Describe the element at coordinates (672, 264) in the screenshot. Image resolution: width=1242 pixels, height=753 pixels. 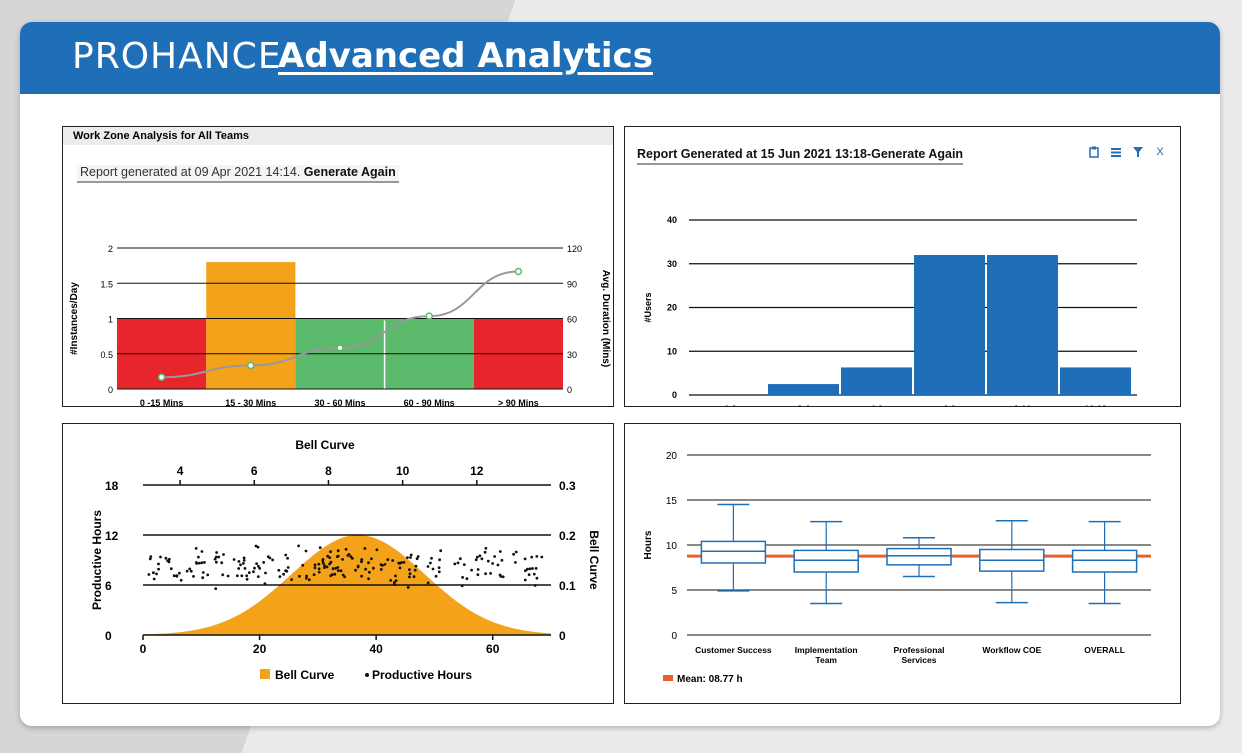
I see `y-tick-label: 30` at that location.